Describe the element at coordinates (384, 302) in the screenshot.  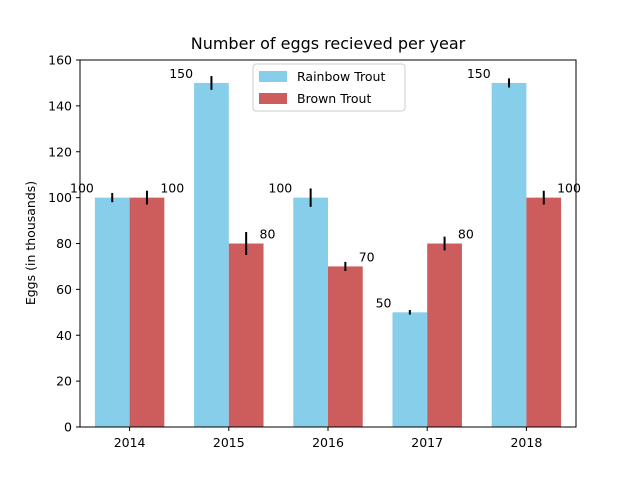
I see `data-label: 50` at that location.